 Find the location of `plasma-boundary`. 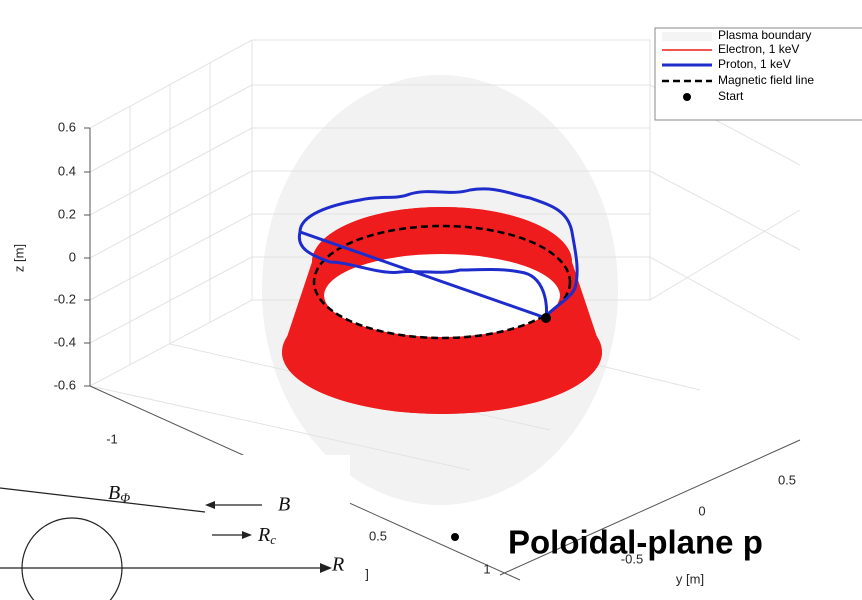

plasma-boundary is located at coordinates (442, 310).